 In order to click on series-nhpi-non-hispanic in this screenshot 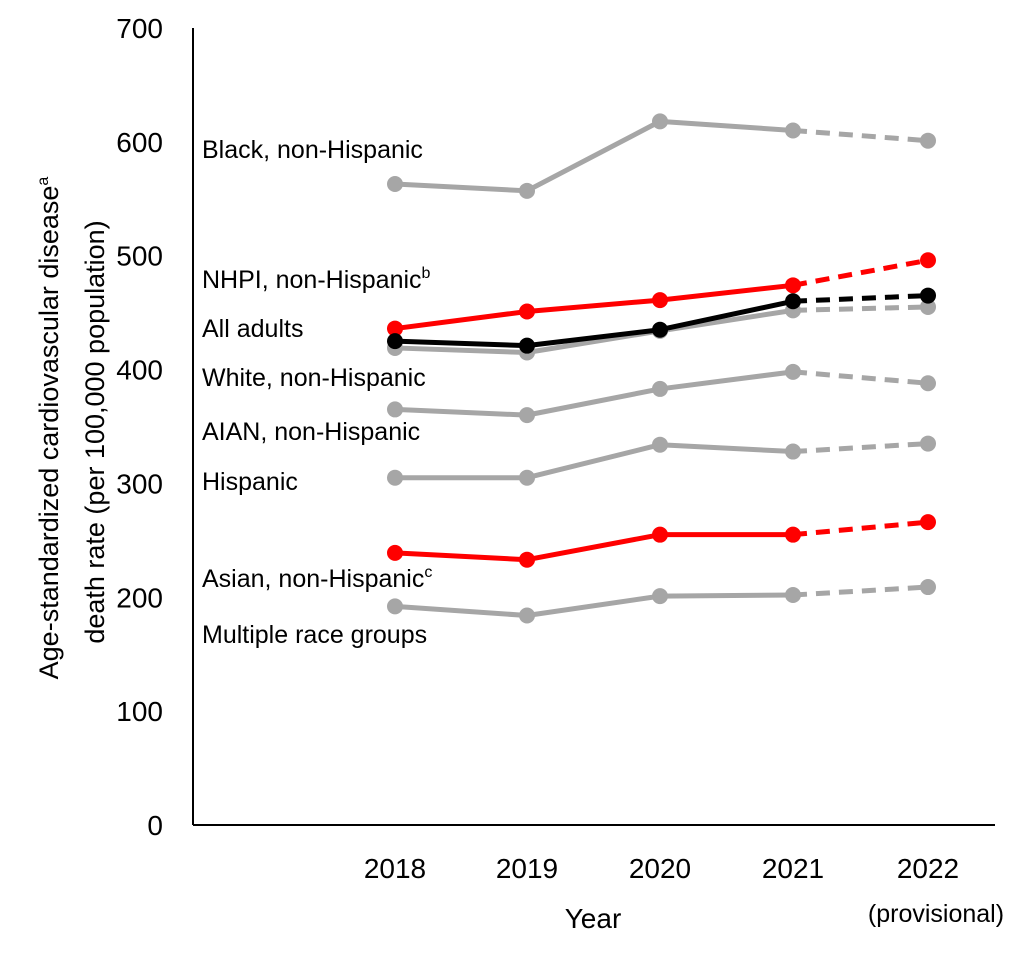, I will do `click(661, 294)`.